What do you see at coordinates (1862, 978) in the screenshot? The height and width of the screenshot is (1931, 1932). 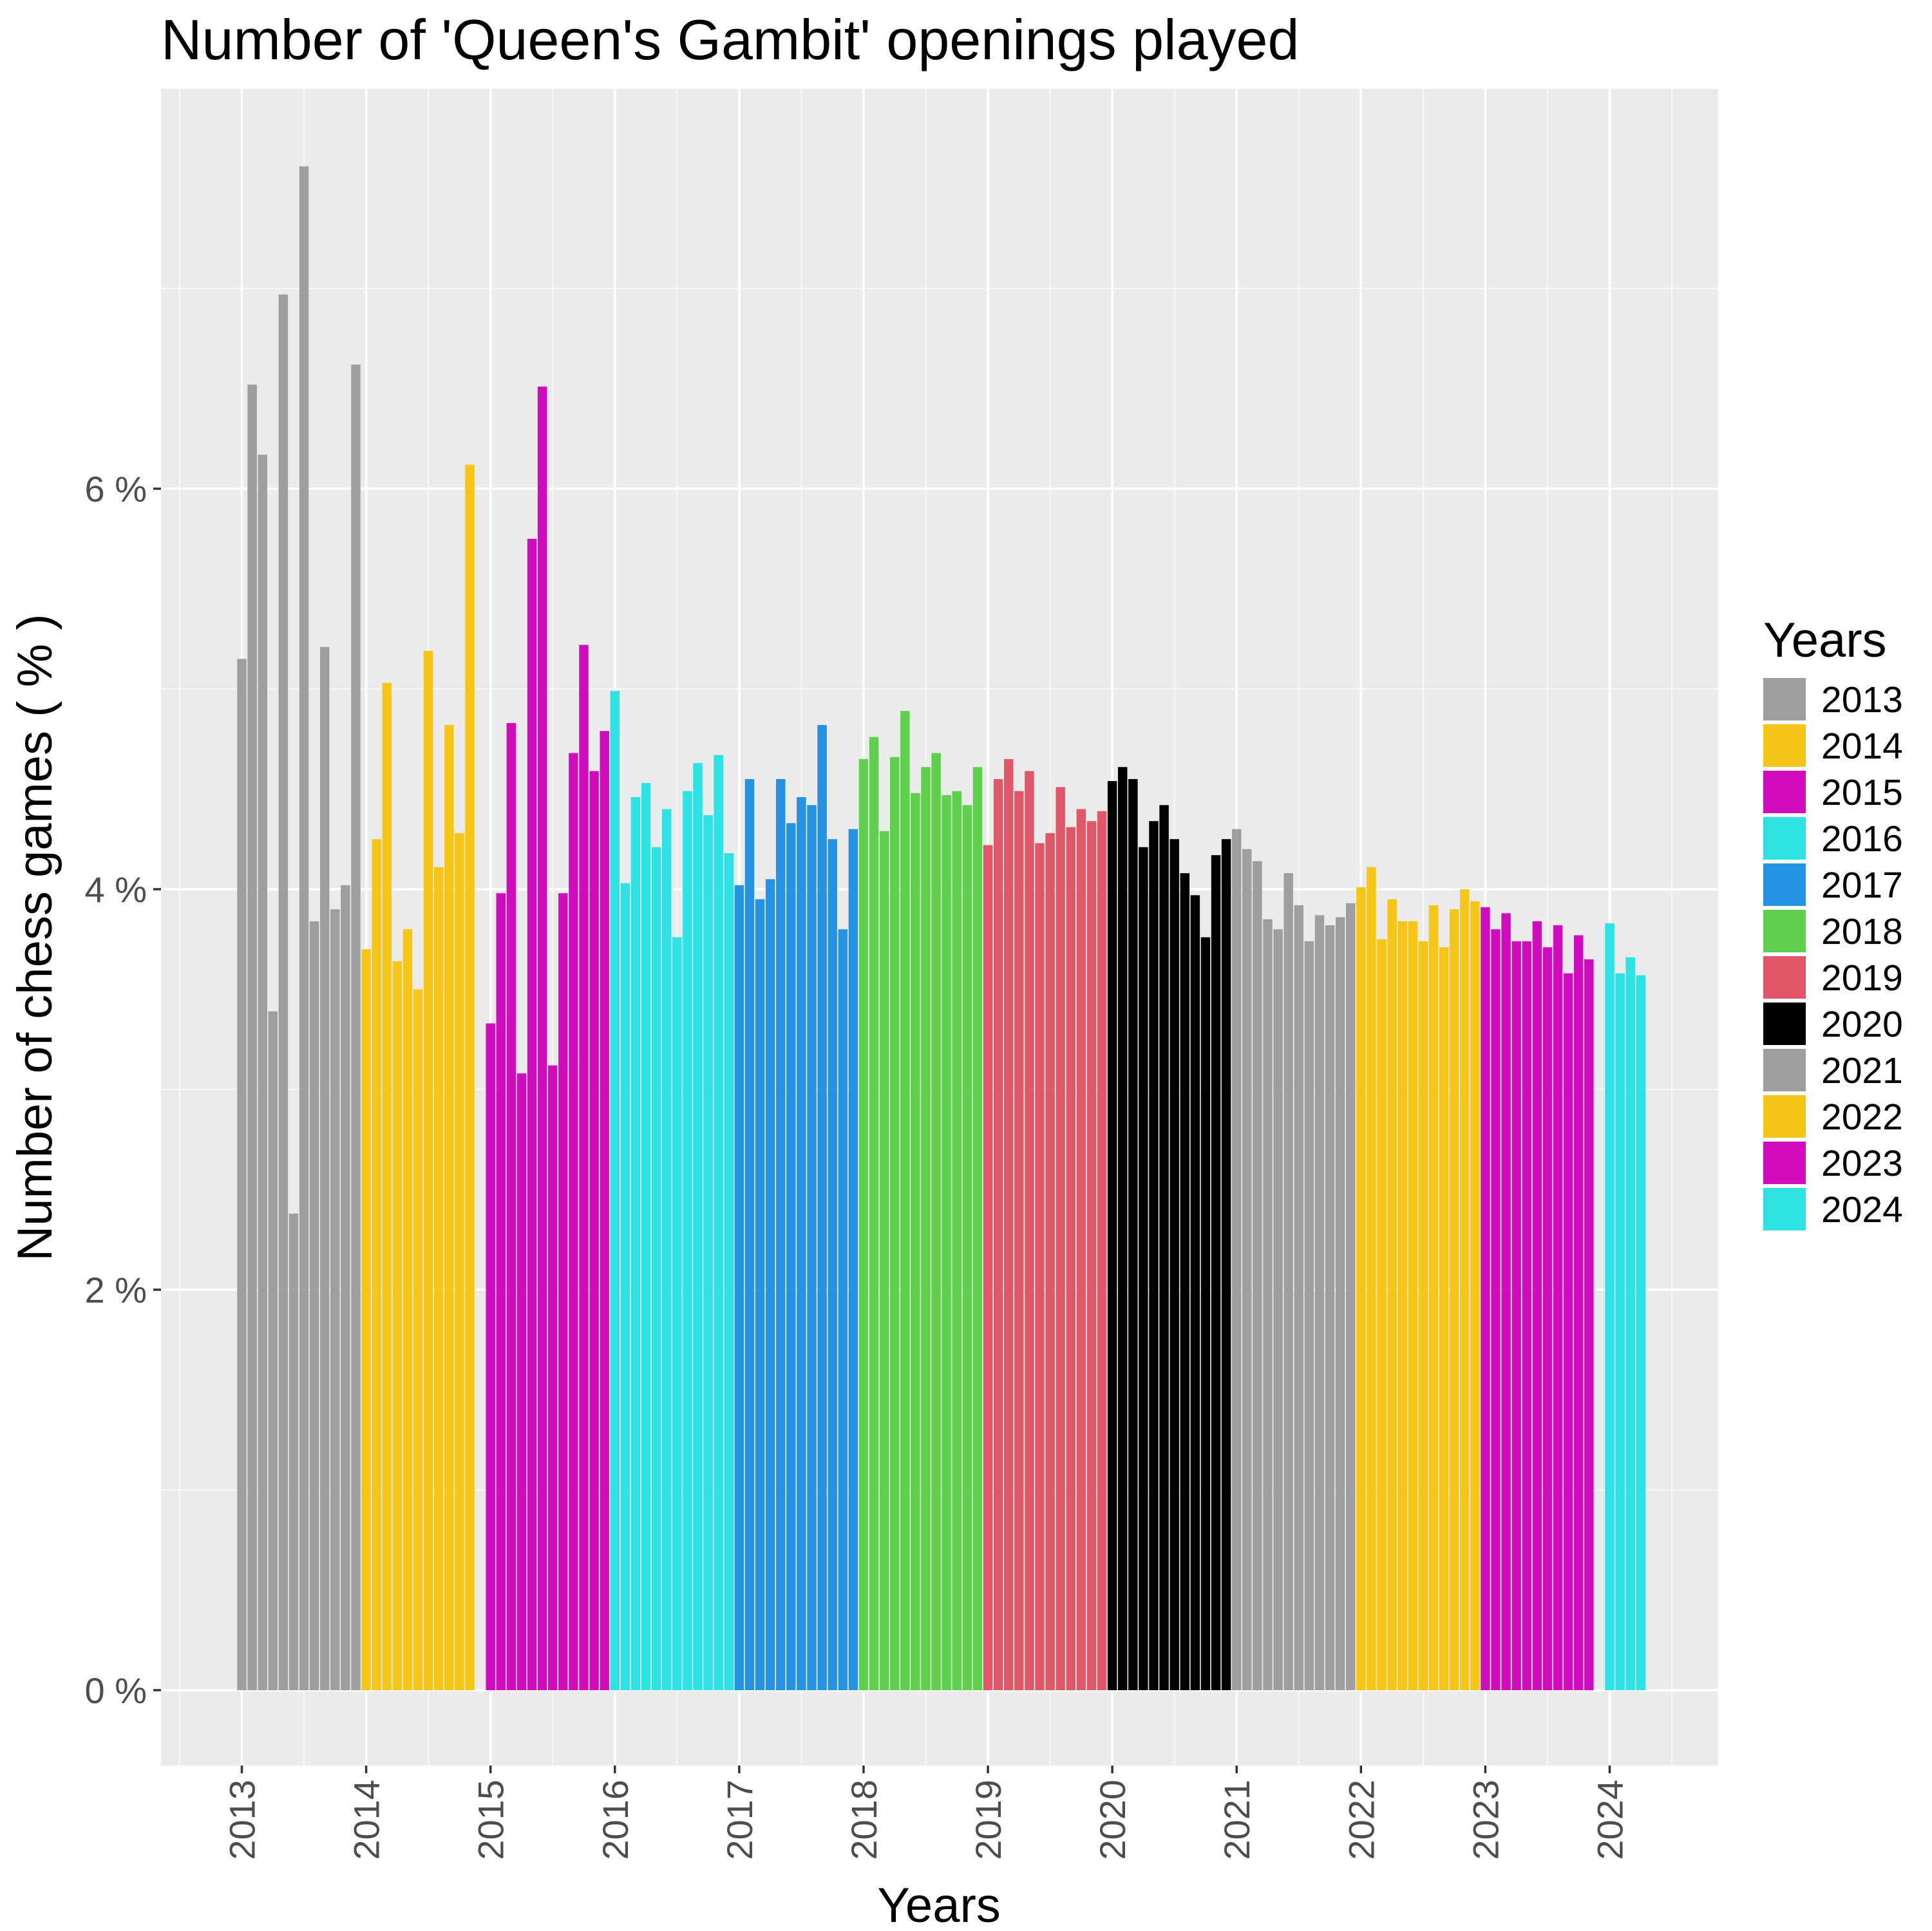 I see `legend-label: 2019` at bounding box center [1862, 978].